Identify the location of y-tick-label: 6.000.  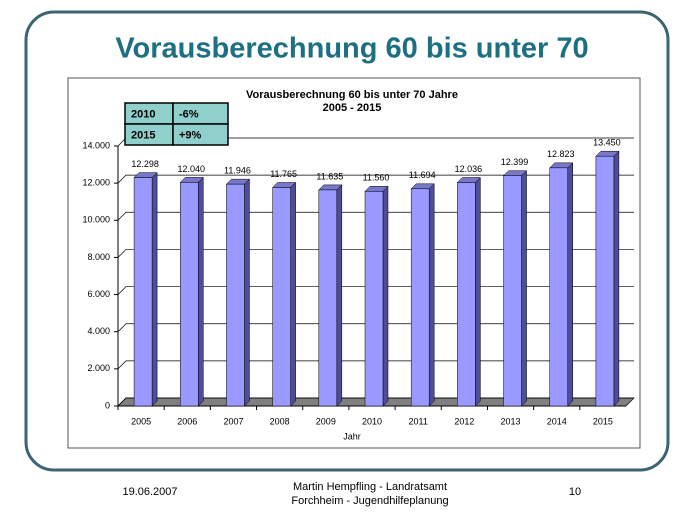
(98, 294).